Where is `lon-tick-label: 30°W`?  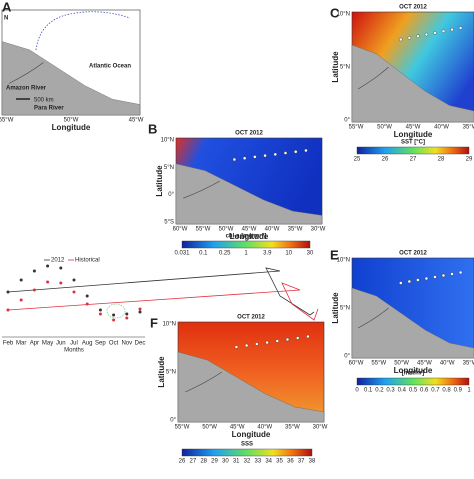
lon-tick-label: 30°W is located at coordinates (320, 428).